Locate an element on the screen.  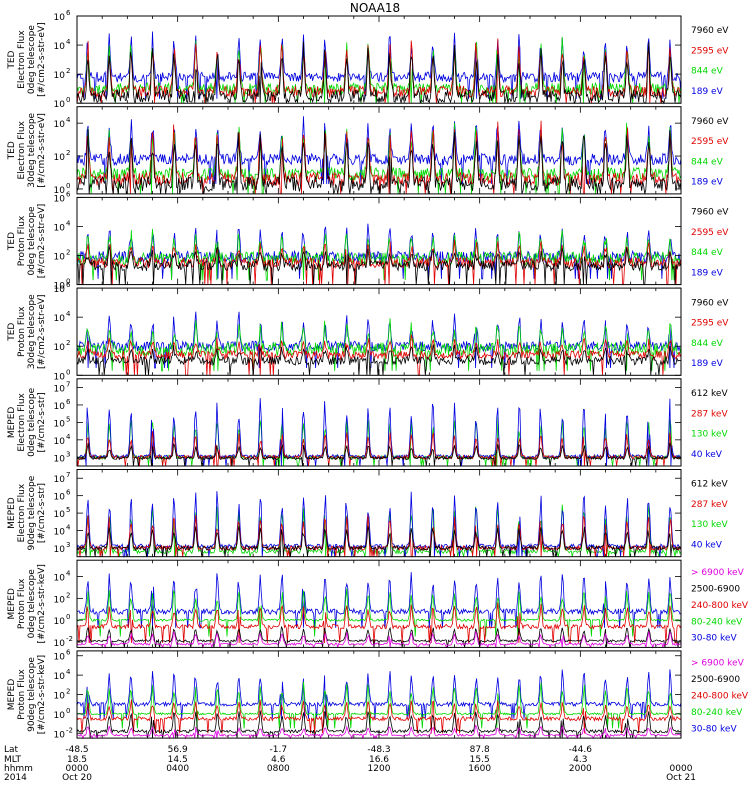
panel-1-ylabel-line: 0deg telescope is located at coordinates (32, 60).